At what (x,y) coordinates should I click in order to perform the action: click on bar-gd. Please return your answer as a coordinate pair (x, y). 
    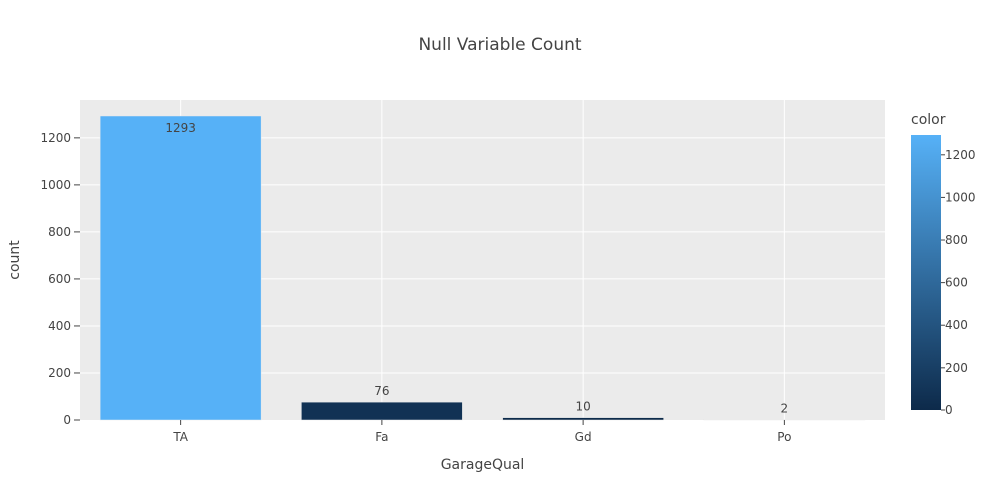
    Looking at the image, I should click on (583, 419).